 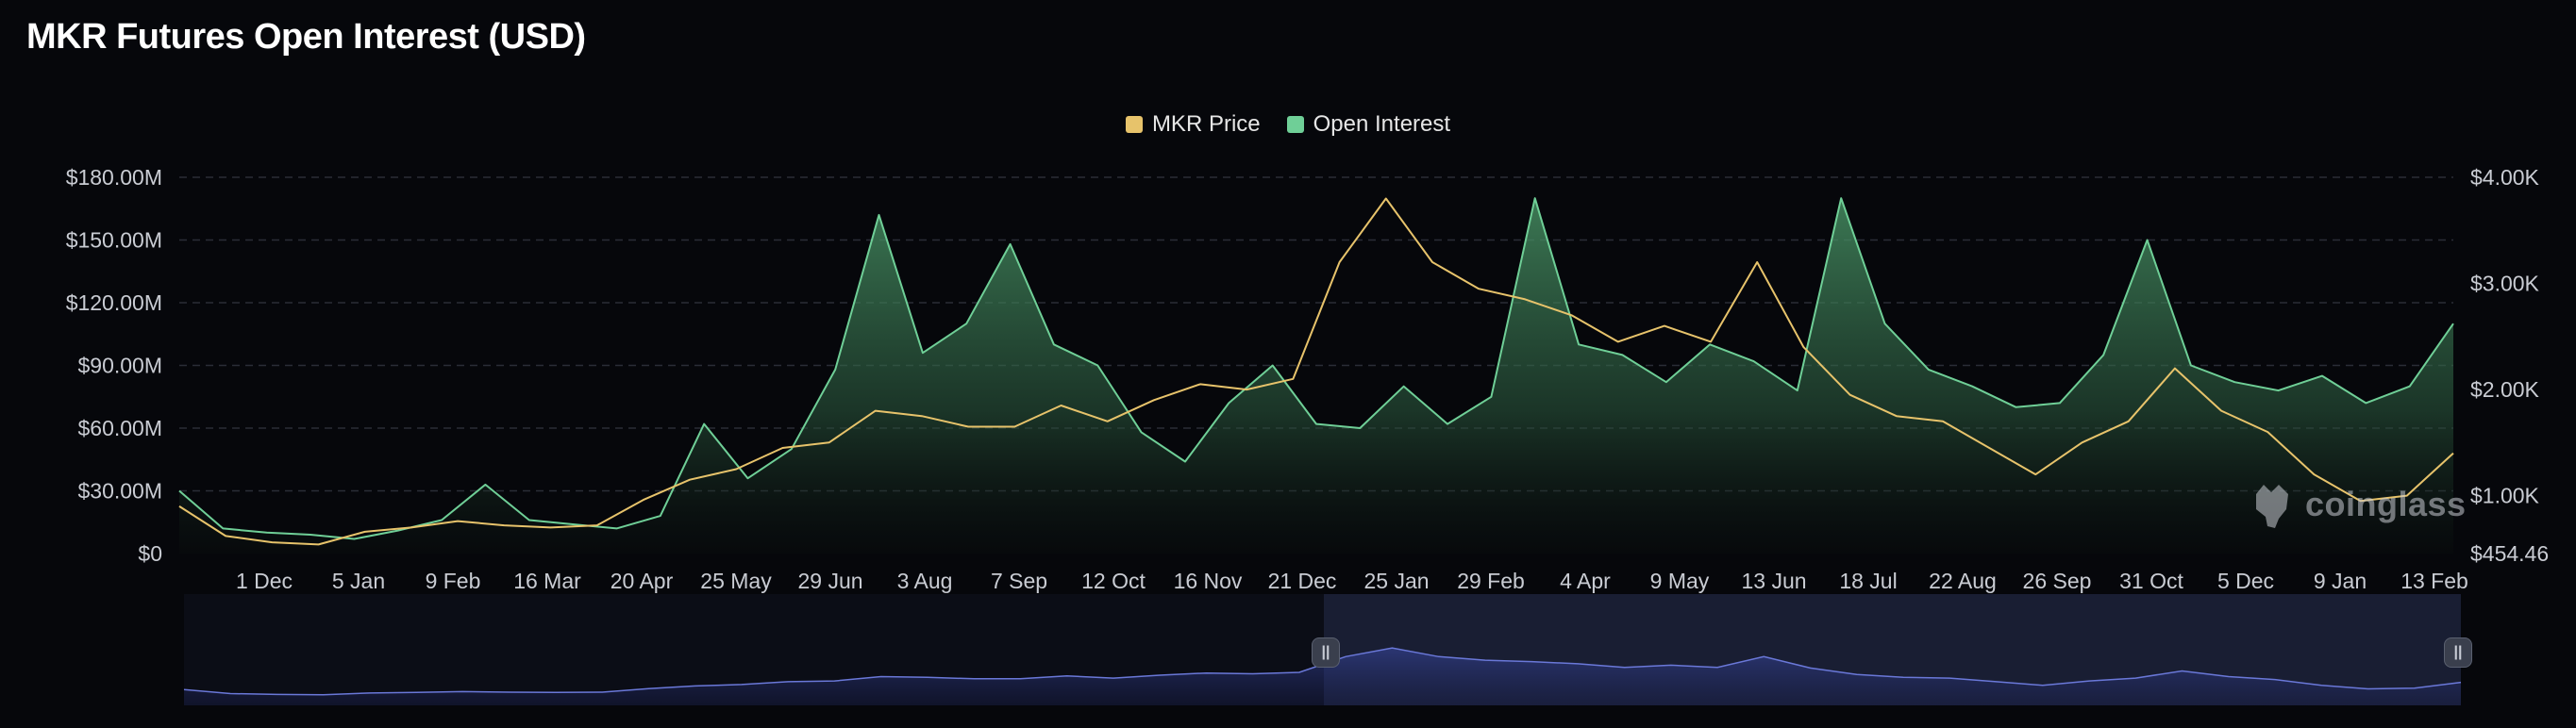 I want to click on legend-label-open-interest: Open Interest, so click(x=1382, y=124).